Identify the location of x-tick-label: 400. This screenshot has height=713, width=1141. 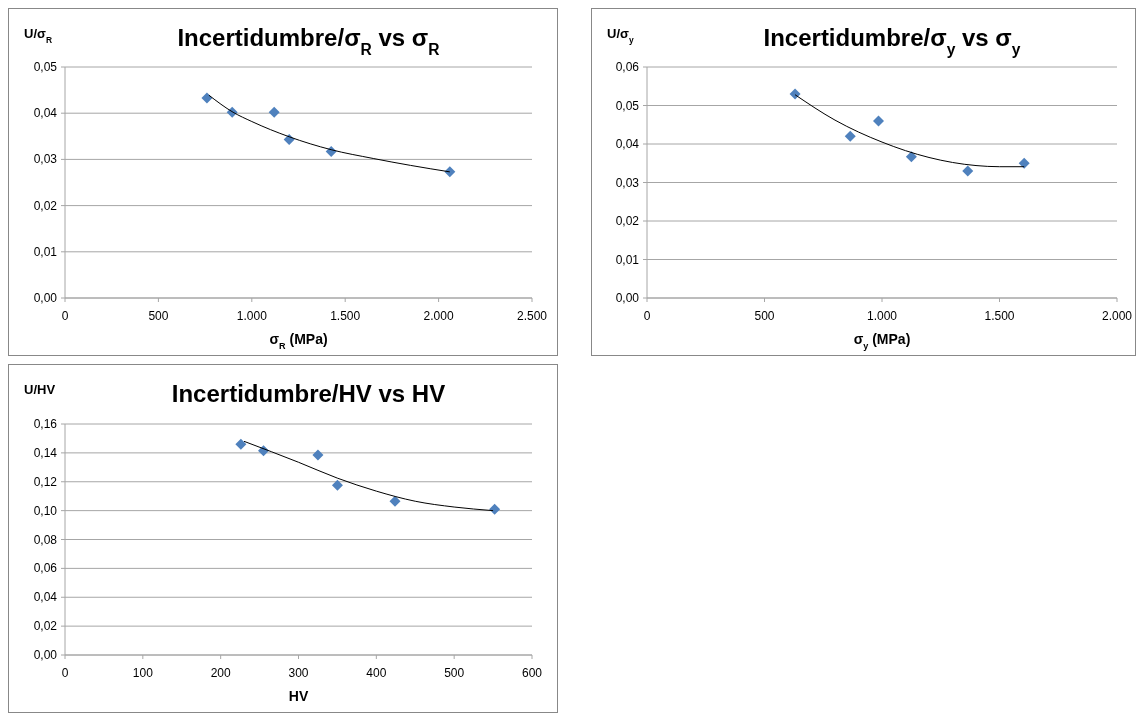
(376, 673).